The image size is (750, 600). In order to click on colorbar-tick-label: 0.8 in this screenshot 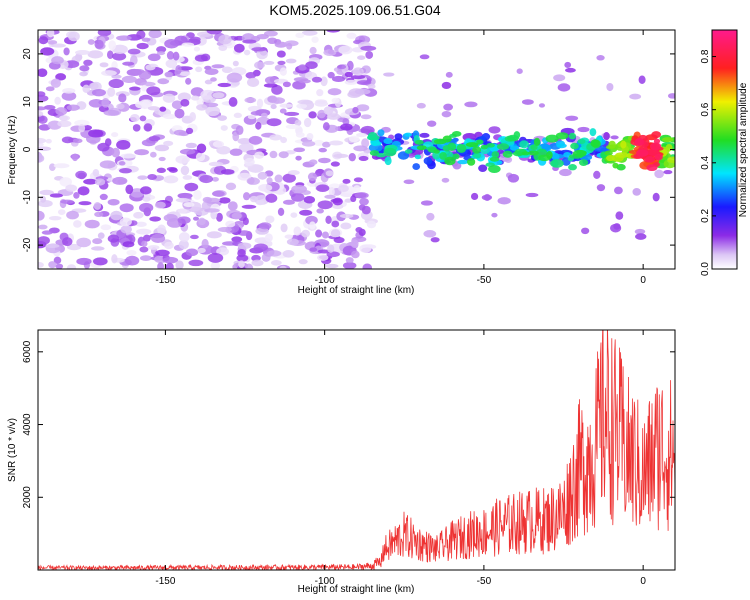, I will do `click(705, 56)`.